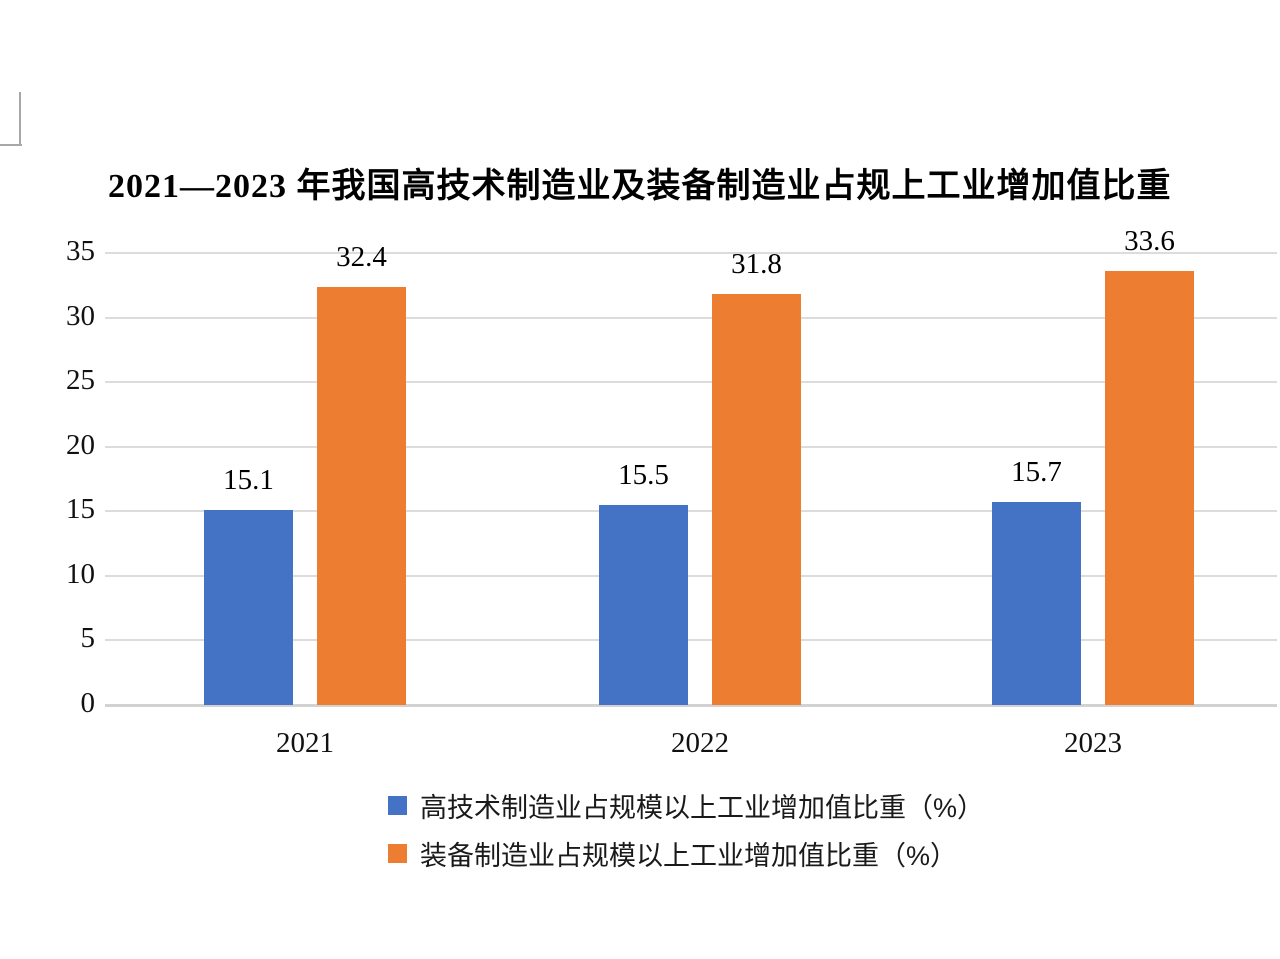  I want to click on bar-value-label-2021-s0: 15.1, so click(248, 479).